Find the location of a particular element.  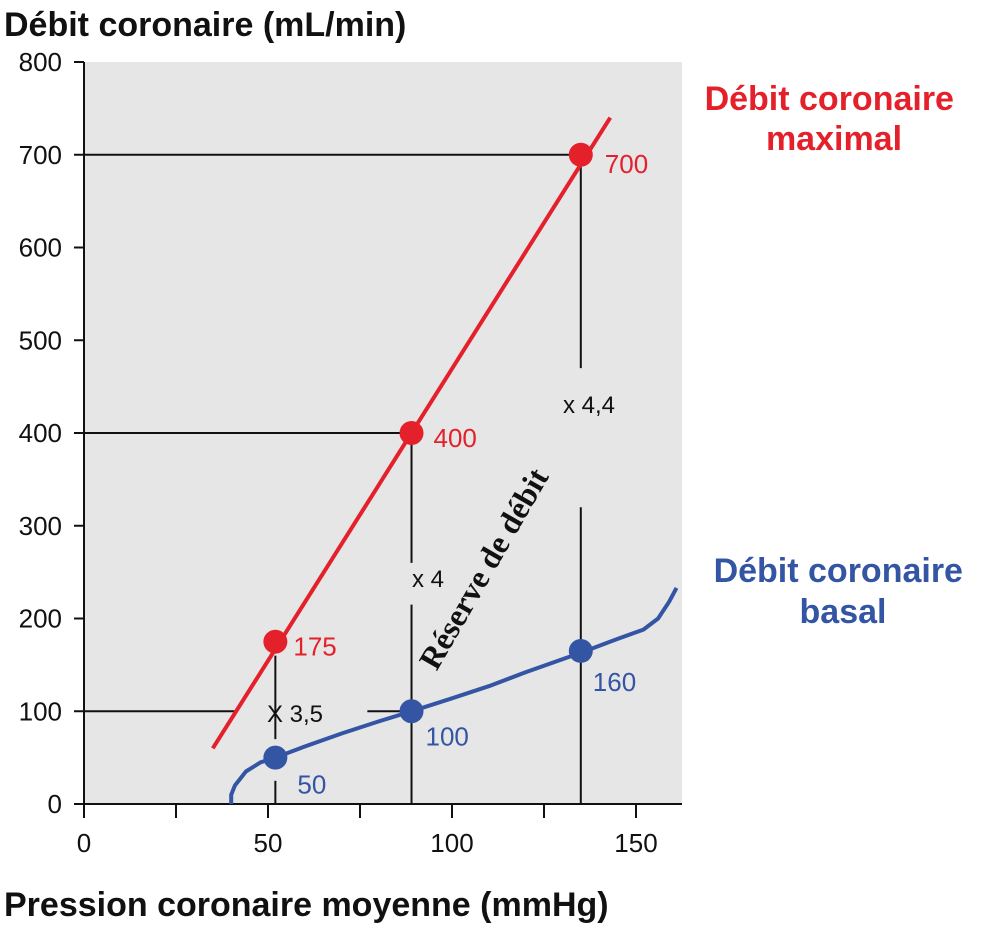

series-label-maximal: Débit coronaire maximal is located at coordinates (834, 119).